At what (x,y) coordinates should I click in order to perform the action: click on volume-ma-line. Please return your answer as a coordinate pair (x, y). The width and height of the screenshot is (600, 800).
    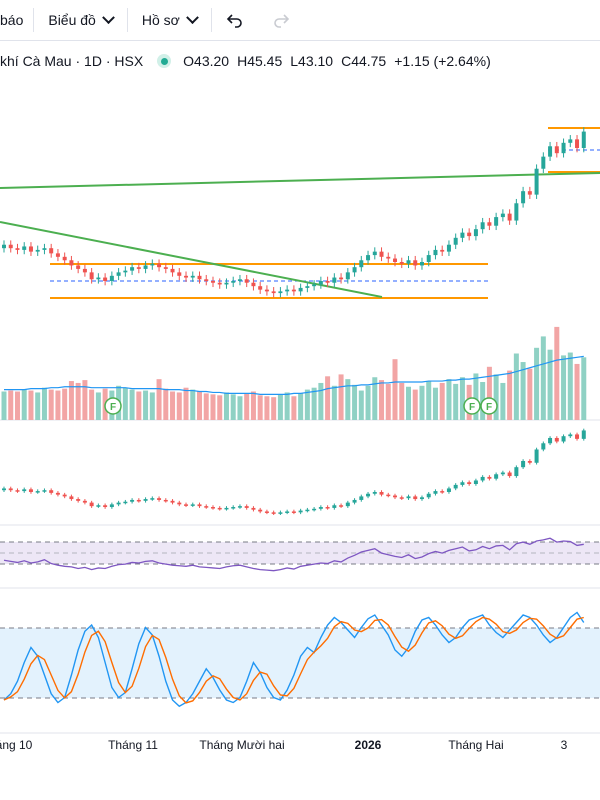
    Looking at the image, I should click on (294, 375).